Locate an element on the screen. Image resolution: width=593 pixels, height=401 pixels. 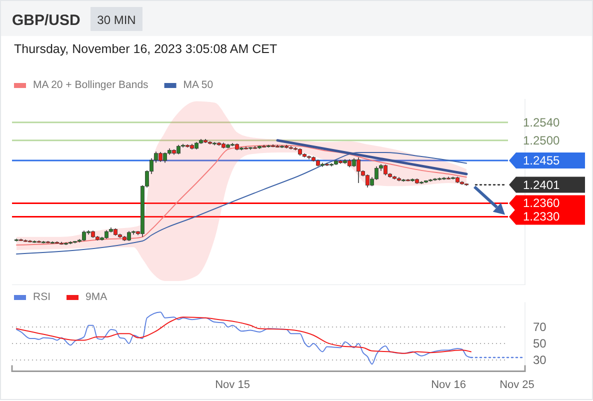
y-tick-label: 1.2401 is located at coordinates (541, 185).